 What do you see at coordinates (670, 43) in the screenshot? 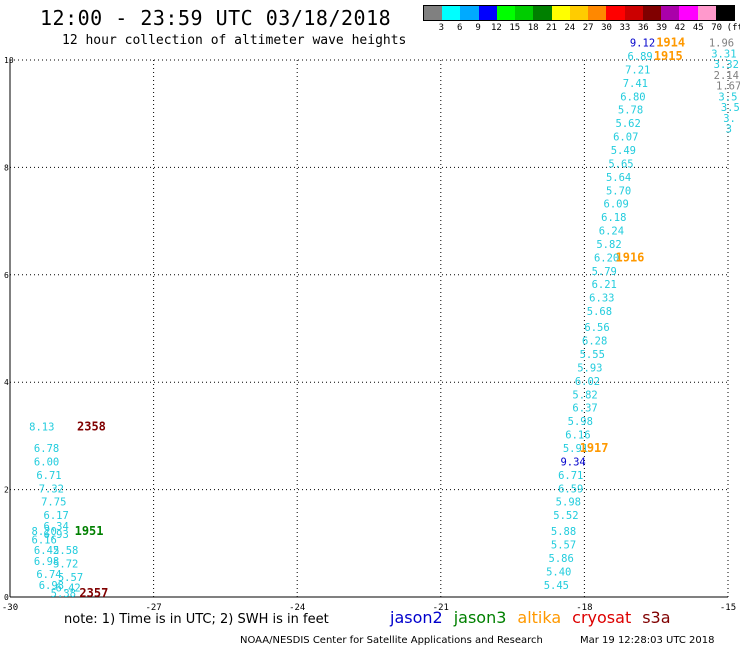
I see `pass-time-label: 1914` at bounding box center [670, 43].